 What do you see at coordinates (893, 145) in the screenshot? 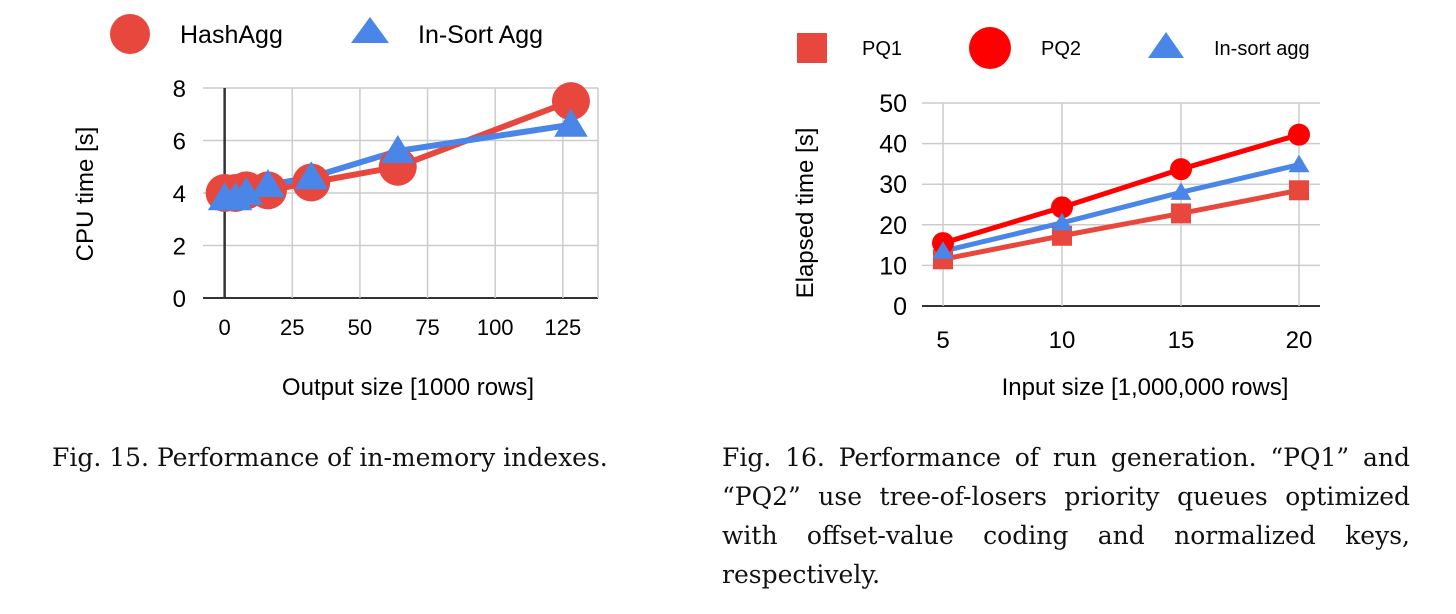
I see `chart2-y-tick-label: 40` at bounding box center [893, 145].